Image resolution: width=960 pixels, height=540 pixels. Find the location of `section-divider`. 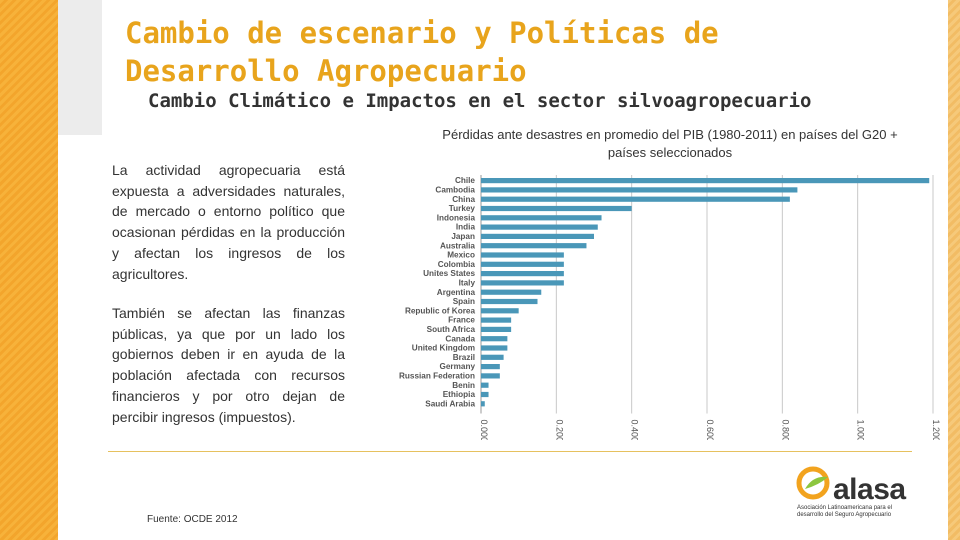

section-divider is located at coordinates (510, 451).